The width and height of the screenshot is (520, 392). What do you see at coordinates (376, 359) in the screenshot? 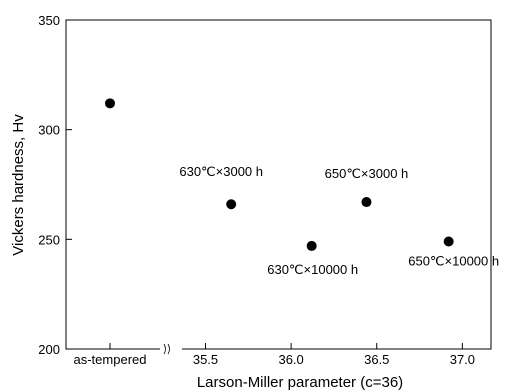
I see `x-tick-label: 36.5` at bounding box center [376, 359].